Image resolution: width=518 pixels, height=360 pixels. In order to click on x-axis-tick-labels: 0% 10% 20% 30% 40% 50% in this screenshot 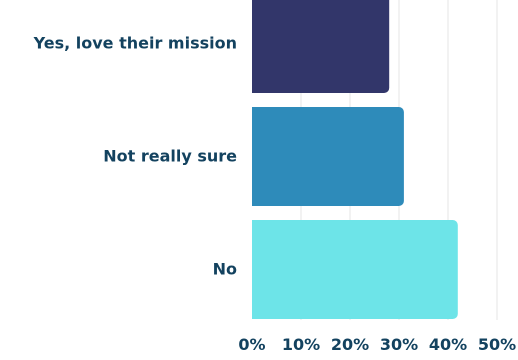, I will do `click(377, 344)`.